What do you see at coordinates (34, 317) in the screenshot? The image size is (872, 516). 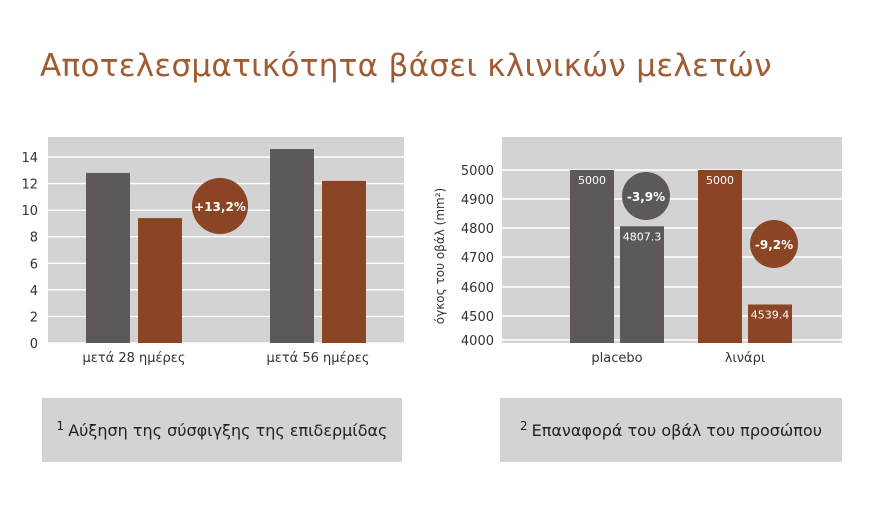 I see `y-tick-label: 2` at bounding box center [34, 317].